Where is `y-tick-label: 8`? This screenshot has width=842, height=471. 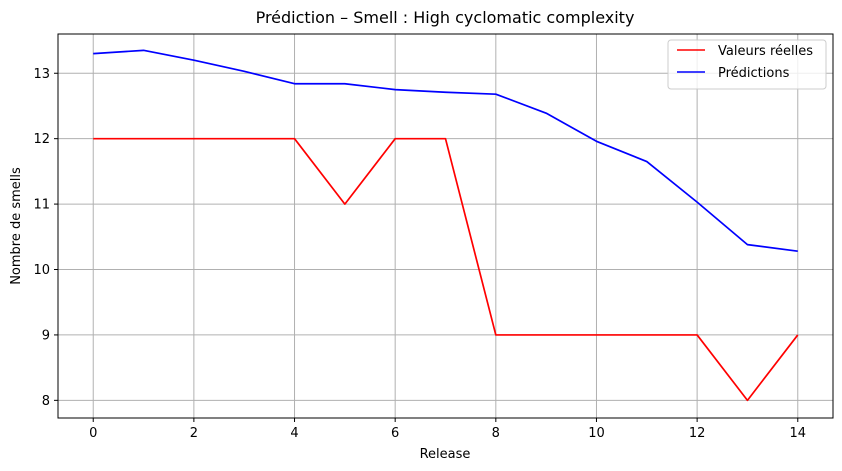 y-tick-label: 8 is located at coordinates (46, 401).